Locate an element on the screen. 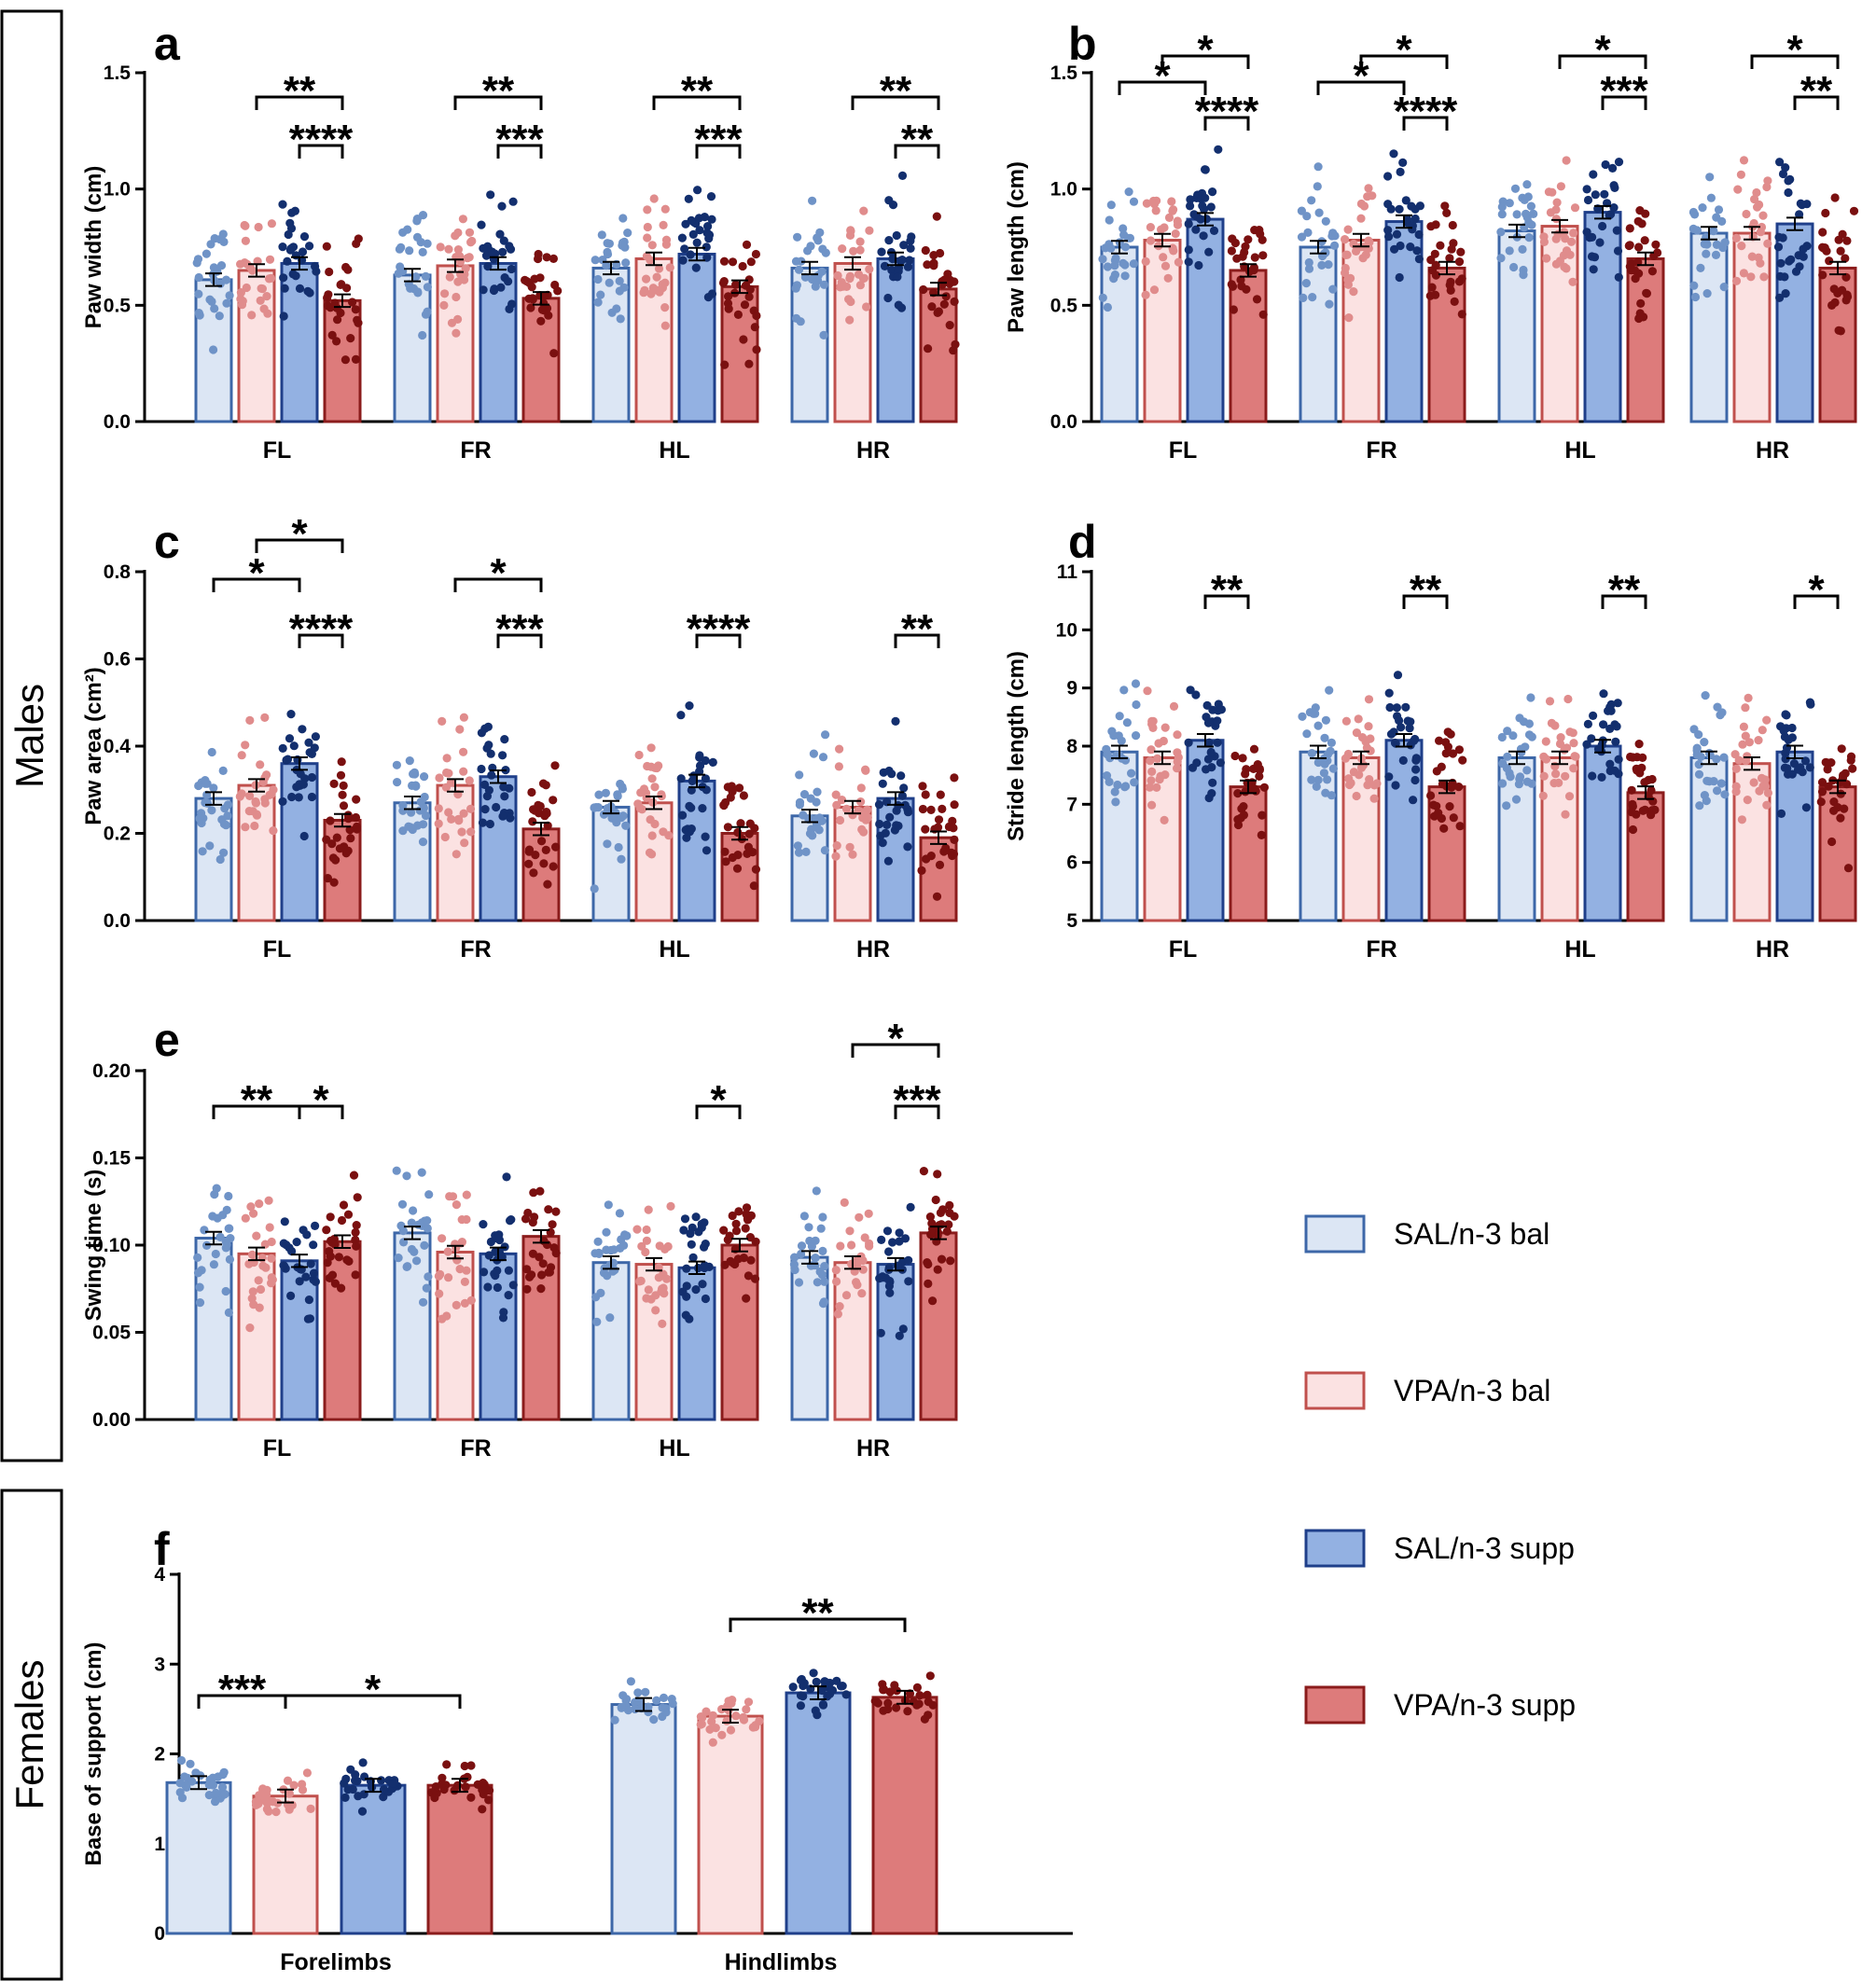  legend-item: SAL/n-3 supp is located at coordinates (1439, 1548).